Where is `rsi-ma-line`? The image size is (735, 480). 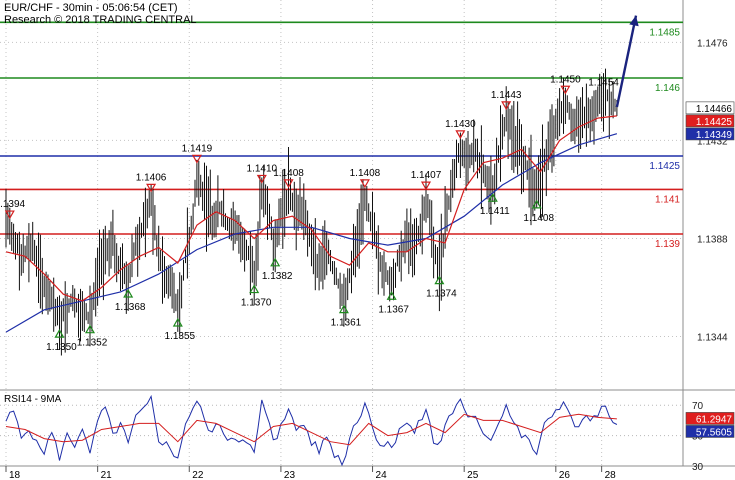
rsi-ma-line is located at coordinates (311, 429).